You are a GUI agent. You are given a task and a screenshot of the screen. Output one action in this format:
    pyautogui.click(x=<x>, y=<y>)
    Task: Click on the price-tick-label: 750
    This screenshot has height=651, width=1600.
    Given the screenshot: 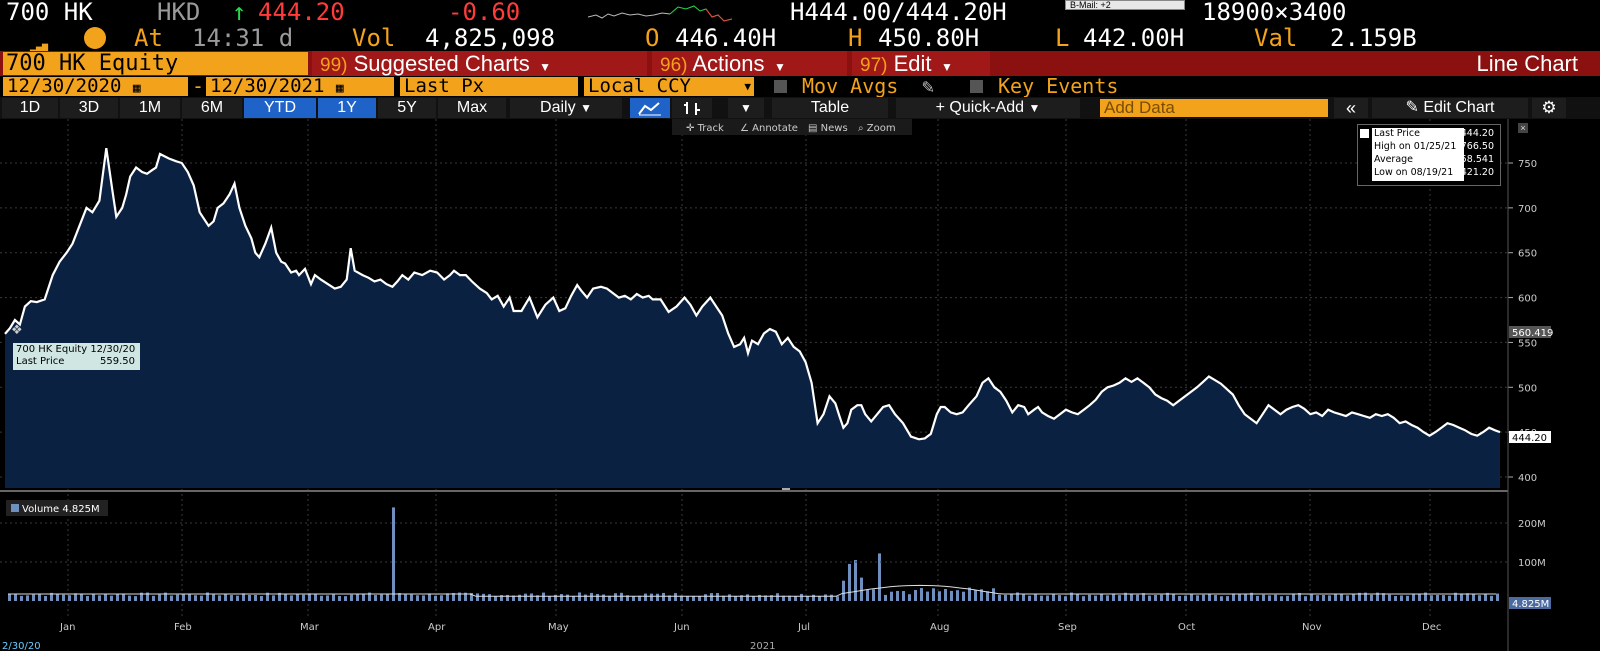 What is the action you would take?
    pyautogui.click(x=1527, y=164)
    